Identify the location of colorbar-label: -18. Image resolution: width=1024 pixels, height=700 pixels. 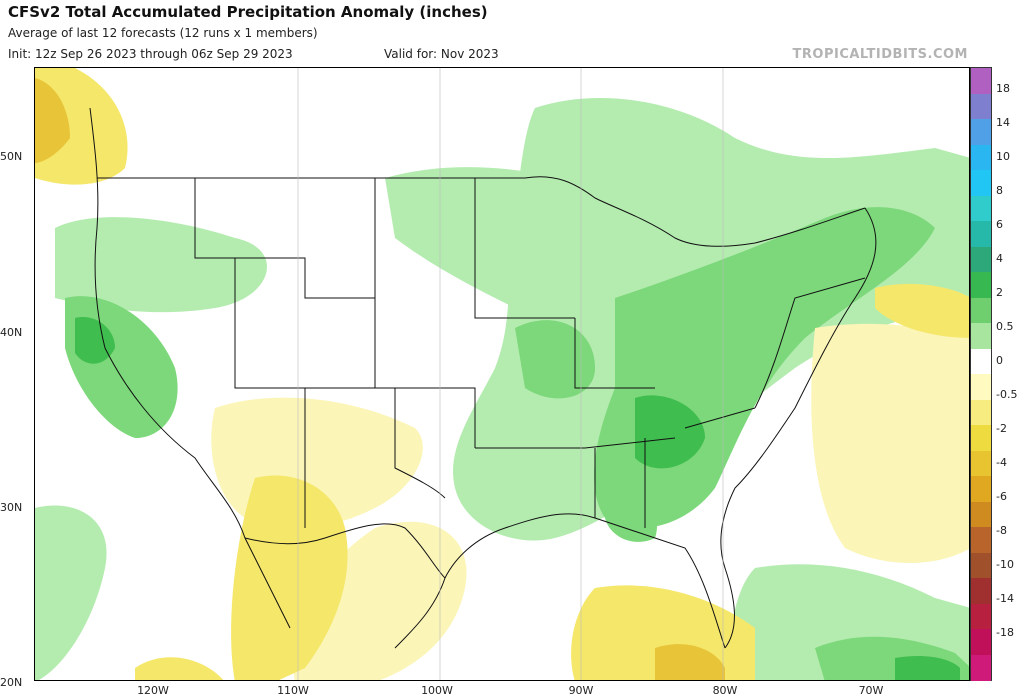
(1005, 632).